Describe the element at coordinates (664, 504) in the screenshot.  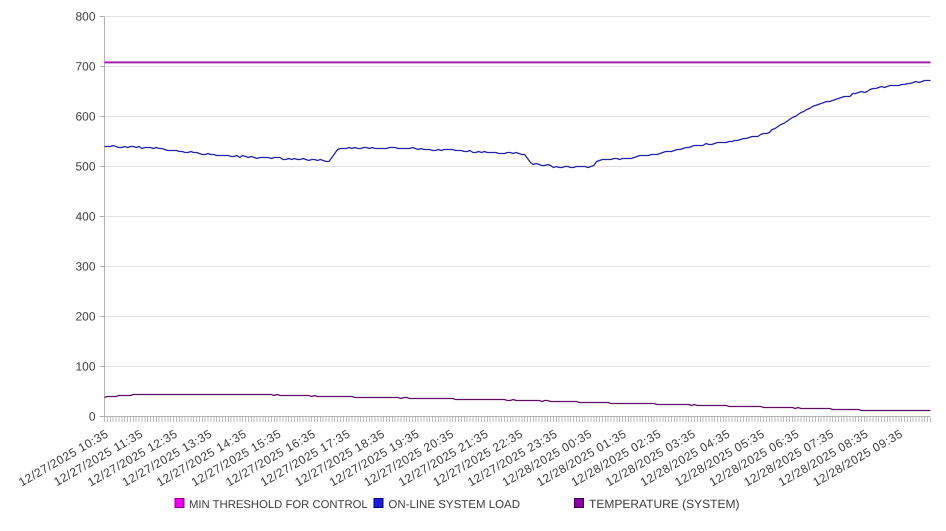
I see `svg-text: TEMPERATURE (SYSTEM)` at that location.